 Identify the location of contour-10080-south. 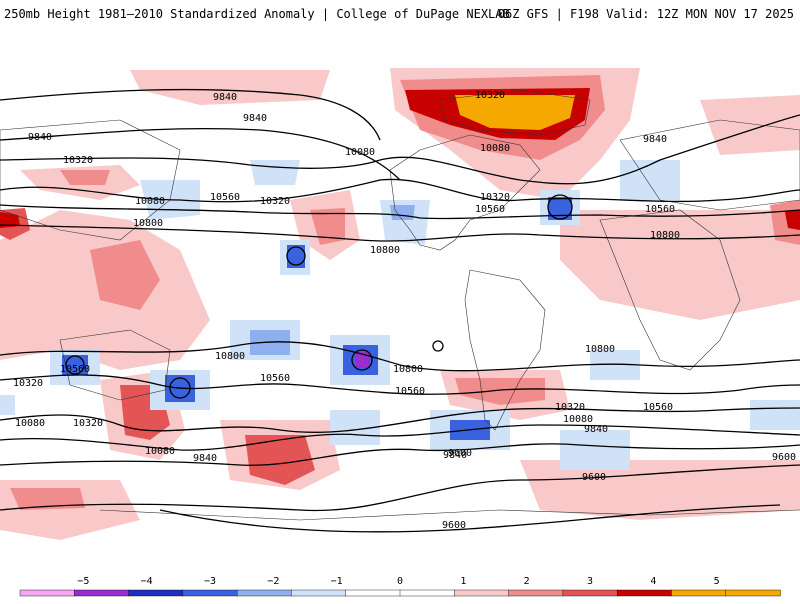
(400, 437).